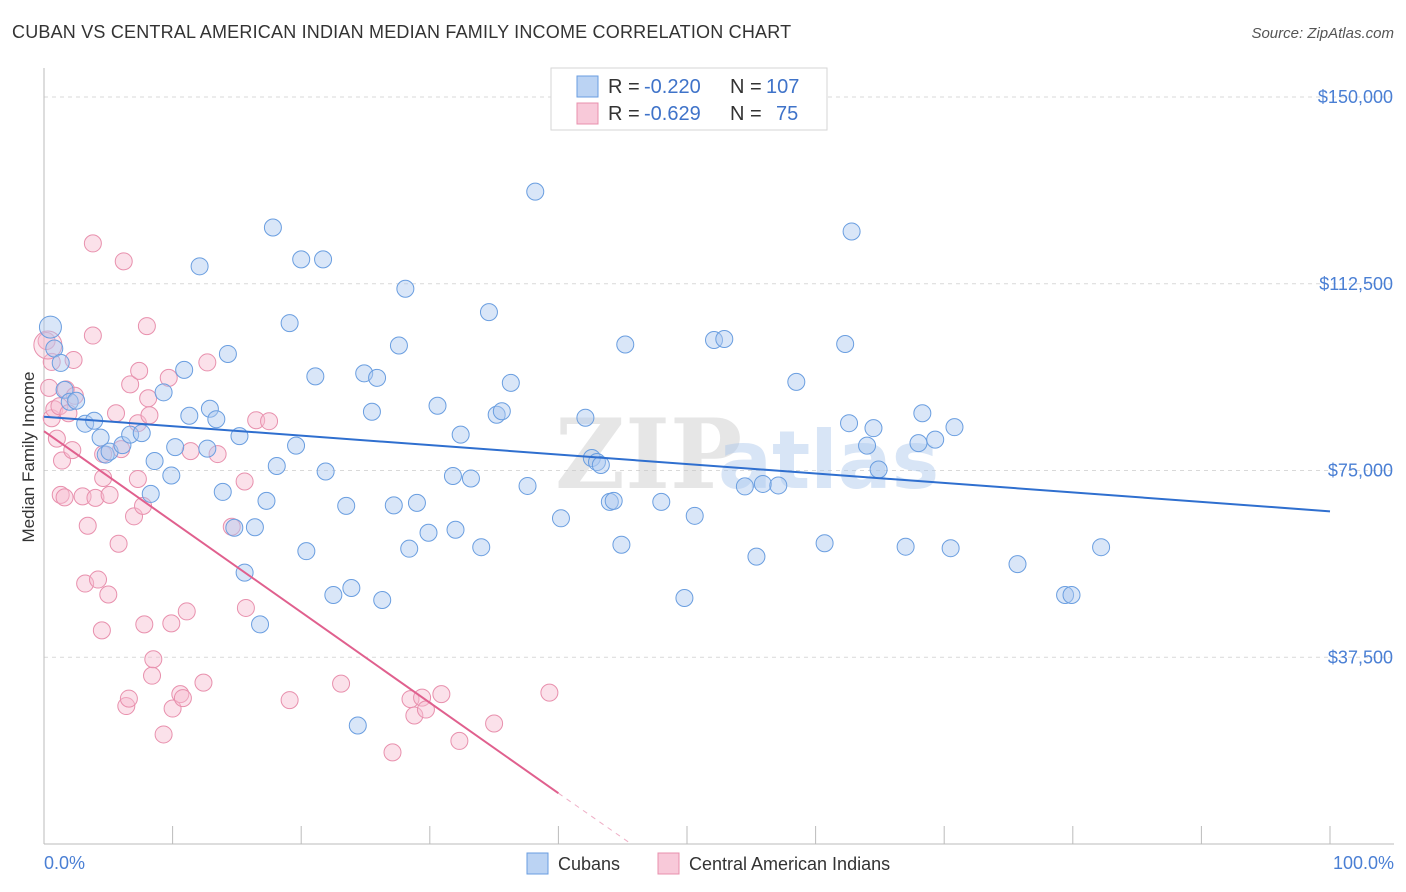  Describe the element at coordinates (782, 87) in the screenshot. I see `legend-n-value-cubans: 107` at that location.